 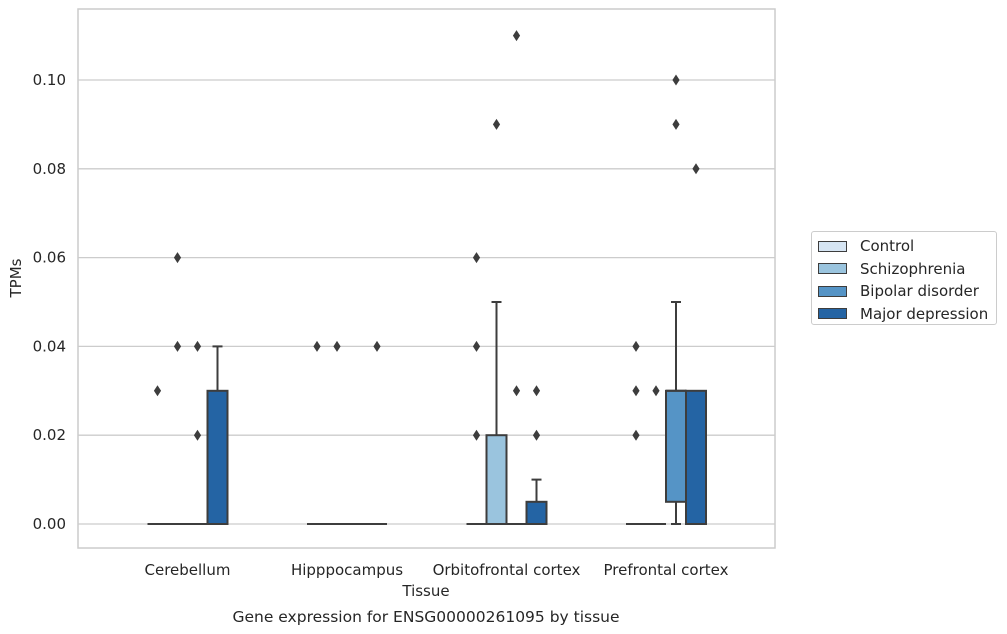 What do you see at coordinates (507, 570) in the screenshot?
I see `x-tick-label: Orbitofrontal cortex` at bounding box center [507, 570].